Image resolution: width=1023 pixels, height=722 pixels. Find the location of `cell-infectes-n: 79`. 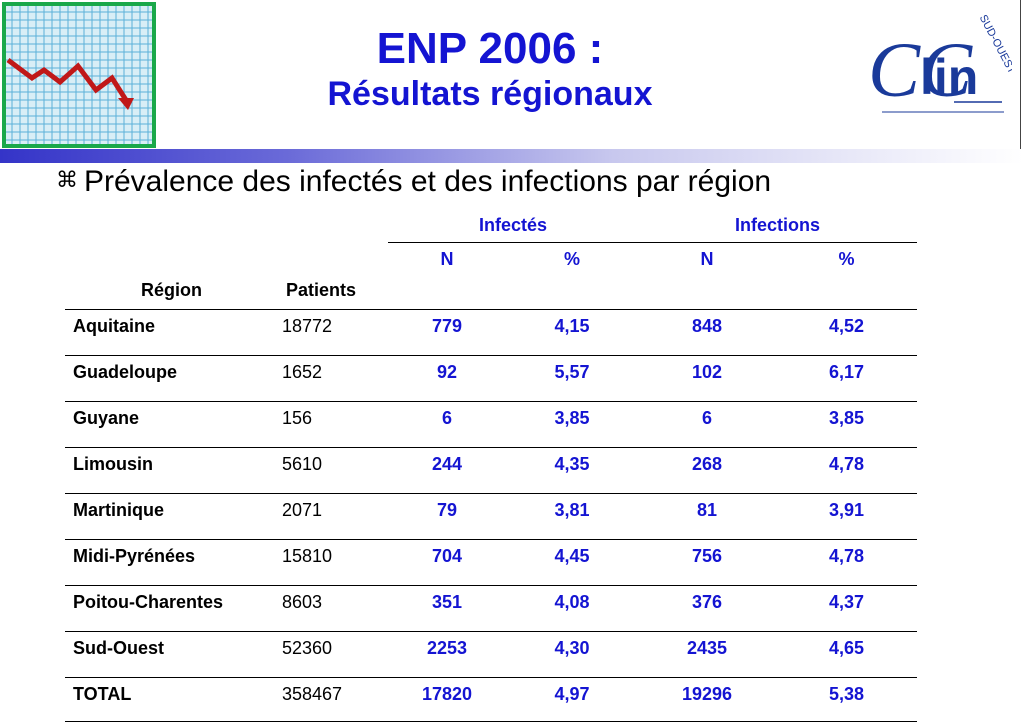

cell-infectes-n: 79 is located at coordinates (447, 515).